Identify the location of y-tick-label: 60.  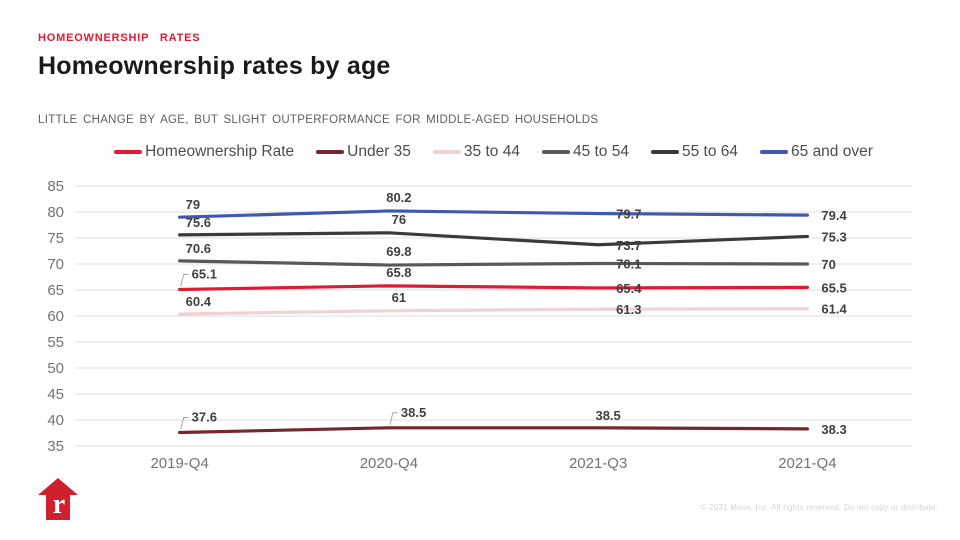
(55, 316).